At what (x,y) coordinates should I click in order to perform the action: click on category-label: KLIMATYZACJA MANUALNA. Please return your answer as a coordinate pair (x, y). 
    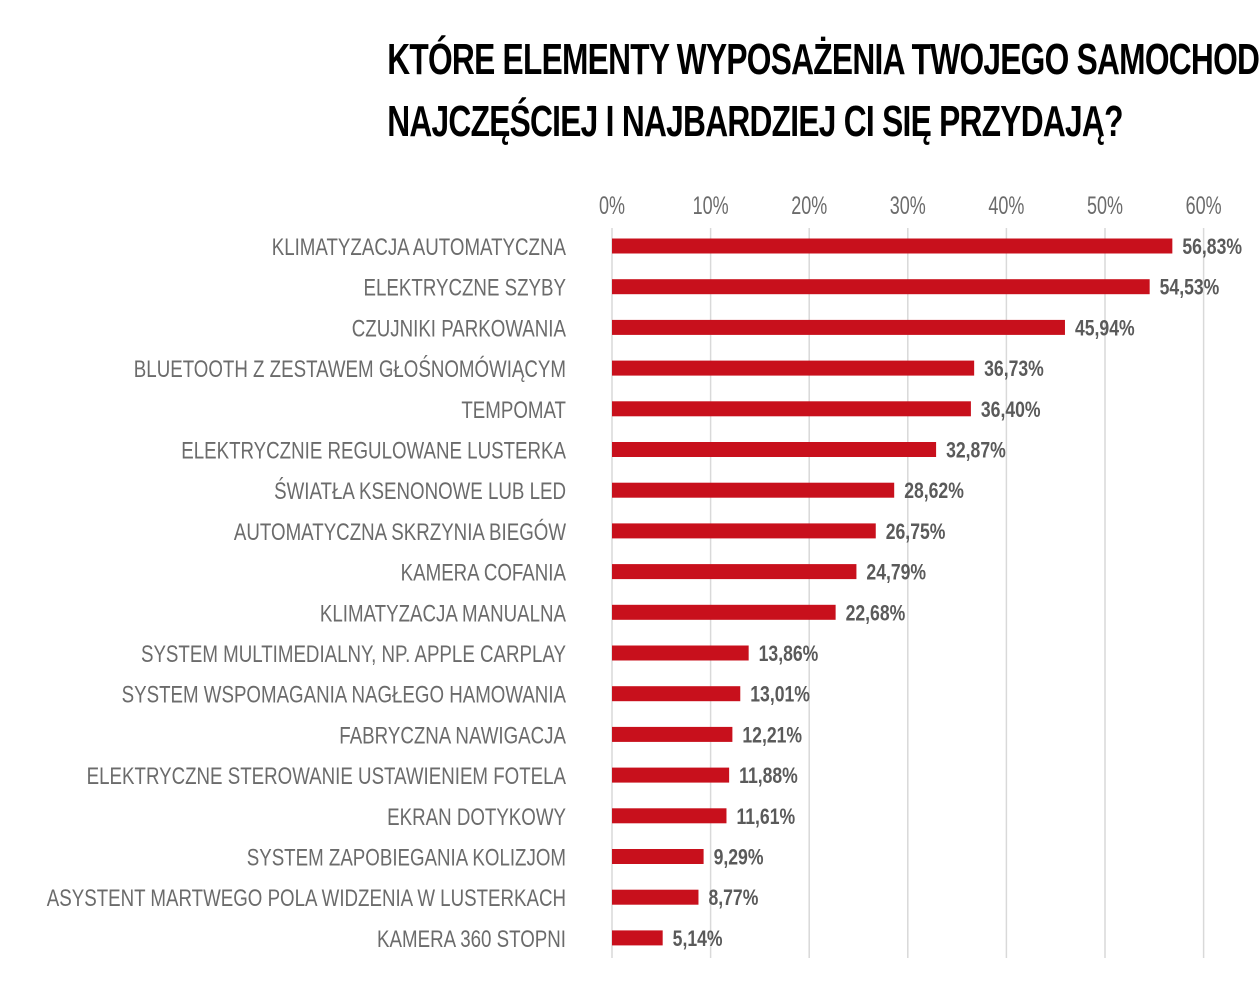
    Looking at the image, I should click on (443, 613).